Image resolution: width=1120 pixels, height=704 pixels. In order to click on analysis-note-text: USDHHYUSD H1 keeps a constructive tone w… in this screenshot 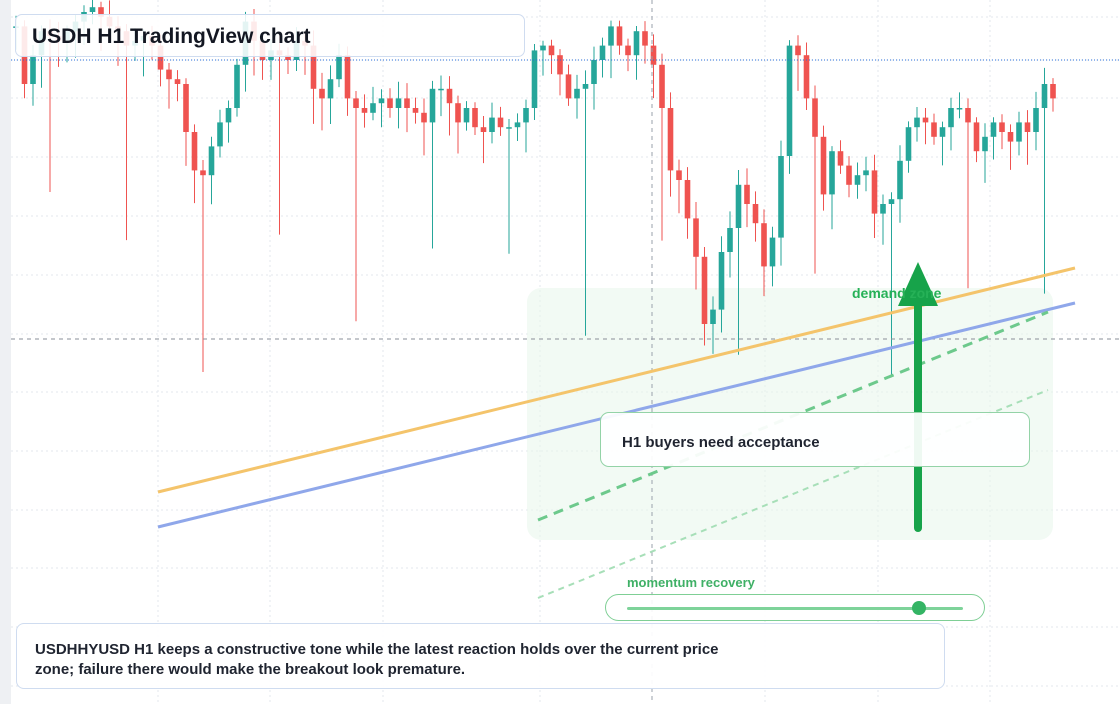, I will do `click(377, 659)`.